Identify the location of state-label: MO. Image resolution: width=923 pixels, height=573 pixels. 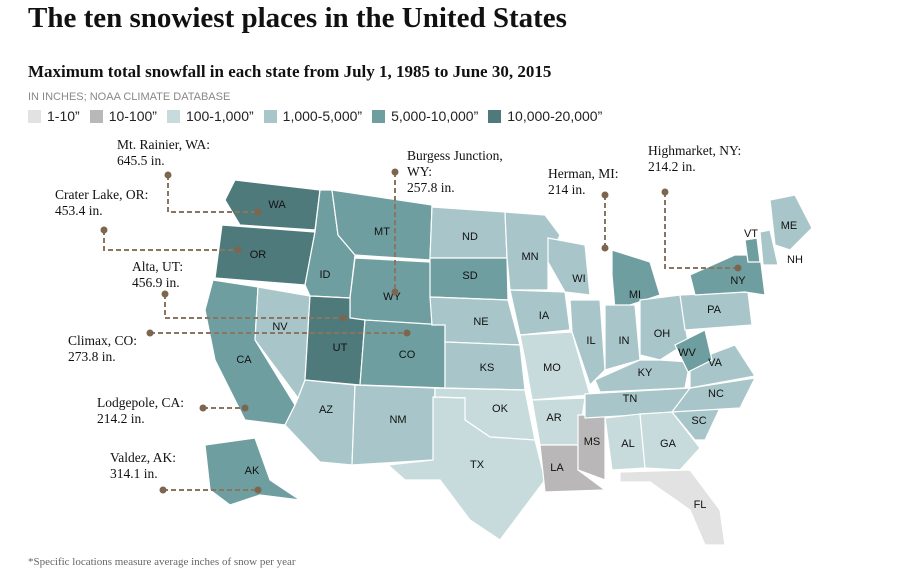
(552, 368).